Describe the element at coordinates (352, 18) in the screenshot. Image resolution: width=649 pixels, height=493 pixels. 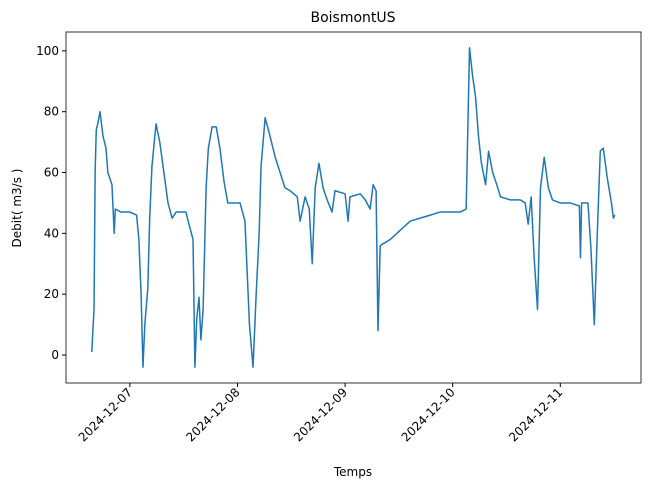
I see `chart-title: BoismontUS` at that location.